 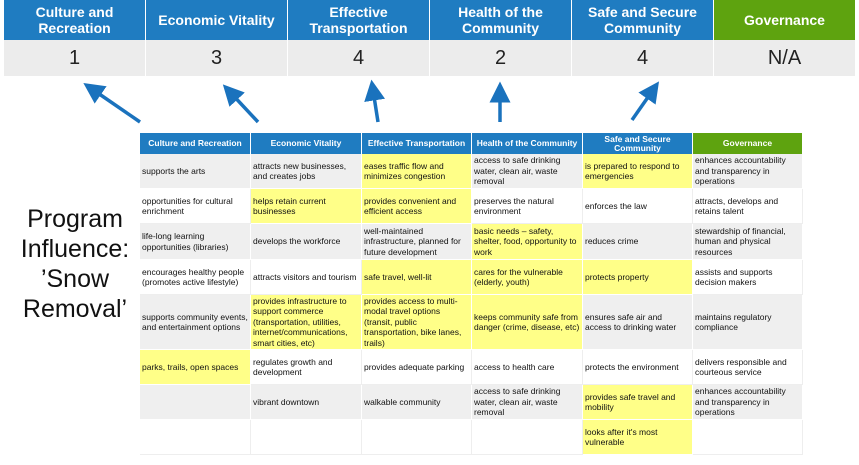 What do you see at coordinates (417, 277) in the screenshot?
I see `table-cell: safe travel, well-lit` at bounding box center [417, 277].